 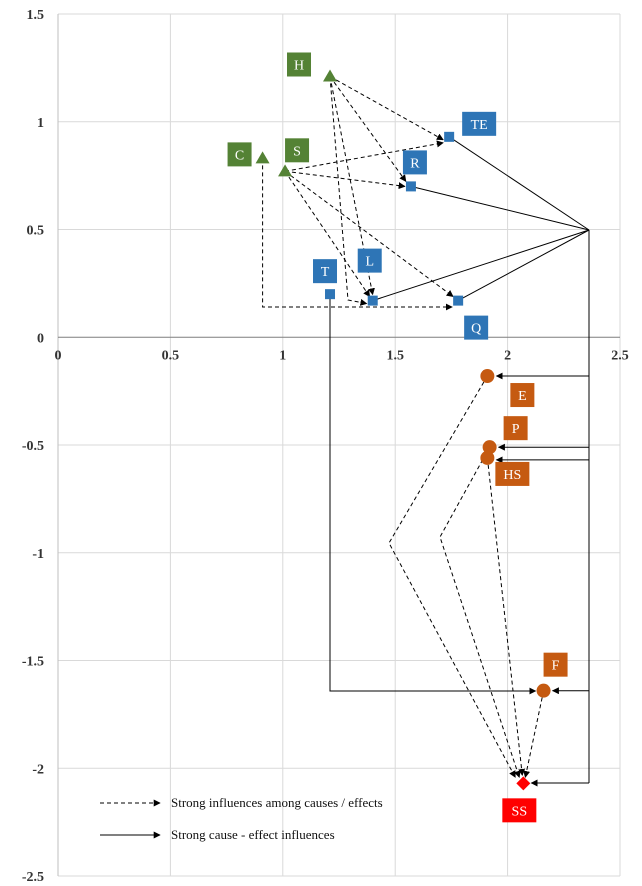 What do you see at coordinates (38, 554) in the screenshot?
I see `y-tick-label: -1` at bounding box center [38, 554].